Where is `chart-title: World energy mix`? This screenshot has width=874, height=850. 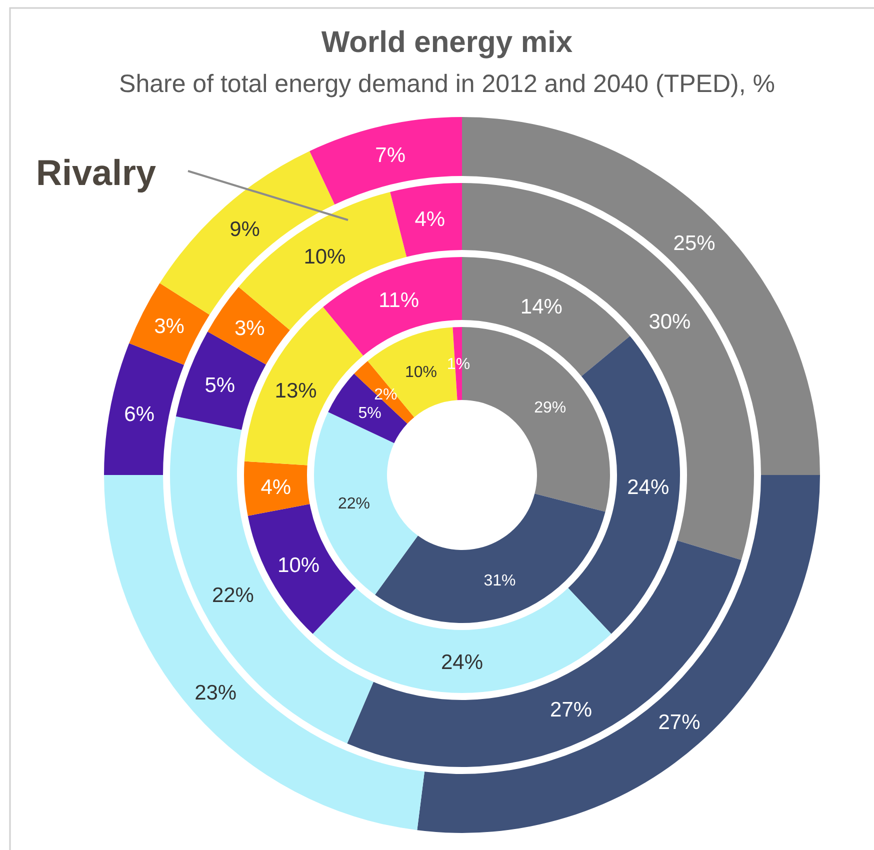
chart-title: World energy mix is located at coordinates (447, 42).